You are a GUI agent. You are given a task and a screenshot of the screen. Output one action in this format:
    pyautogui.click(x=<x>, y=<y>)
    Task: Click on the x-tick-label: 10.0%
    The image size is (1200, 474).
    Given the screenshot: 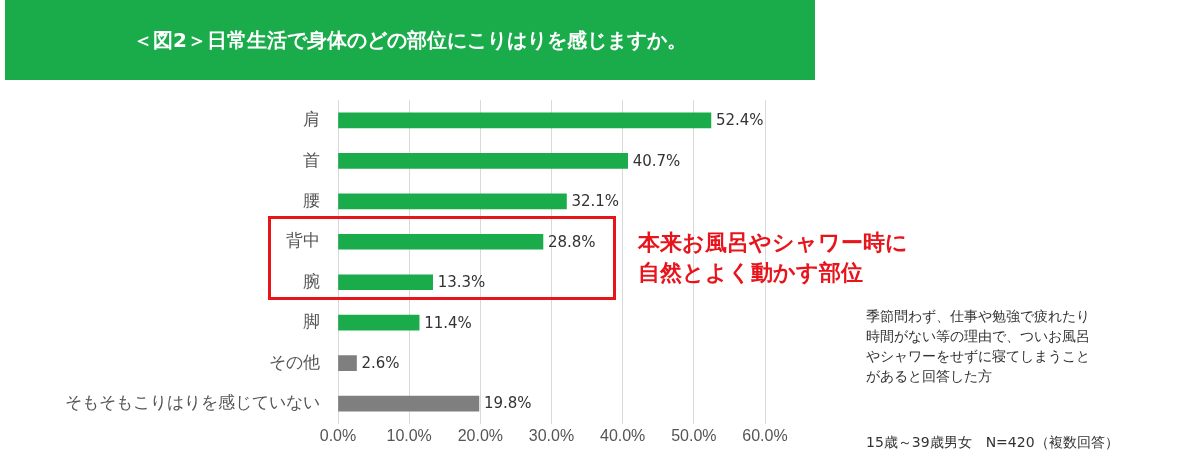 What is the action you would take?
    pyautogui.click(x=409, y=435)
    